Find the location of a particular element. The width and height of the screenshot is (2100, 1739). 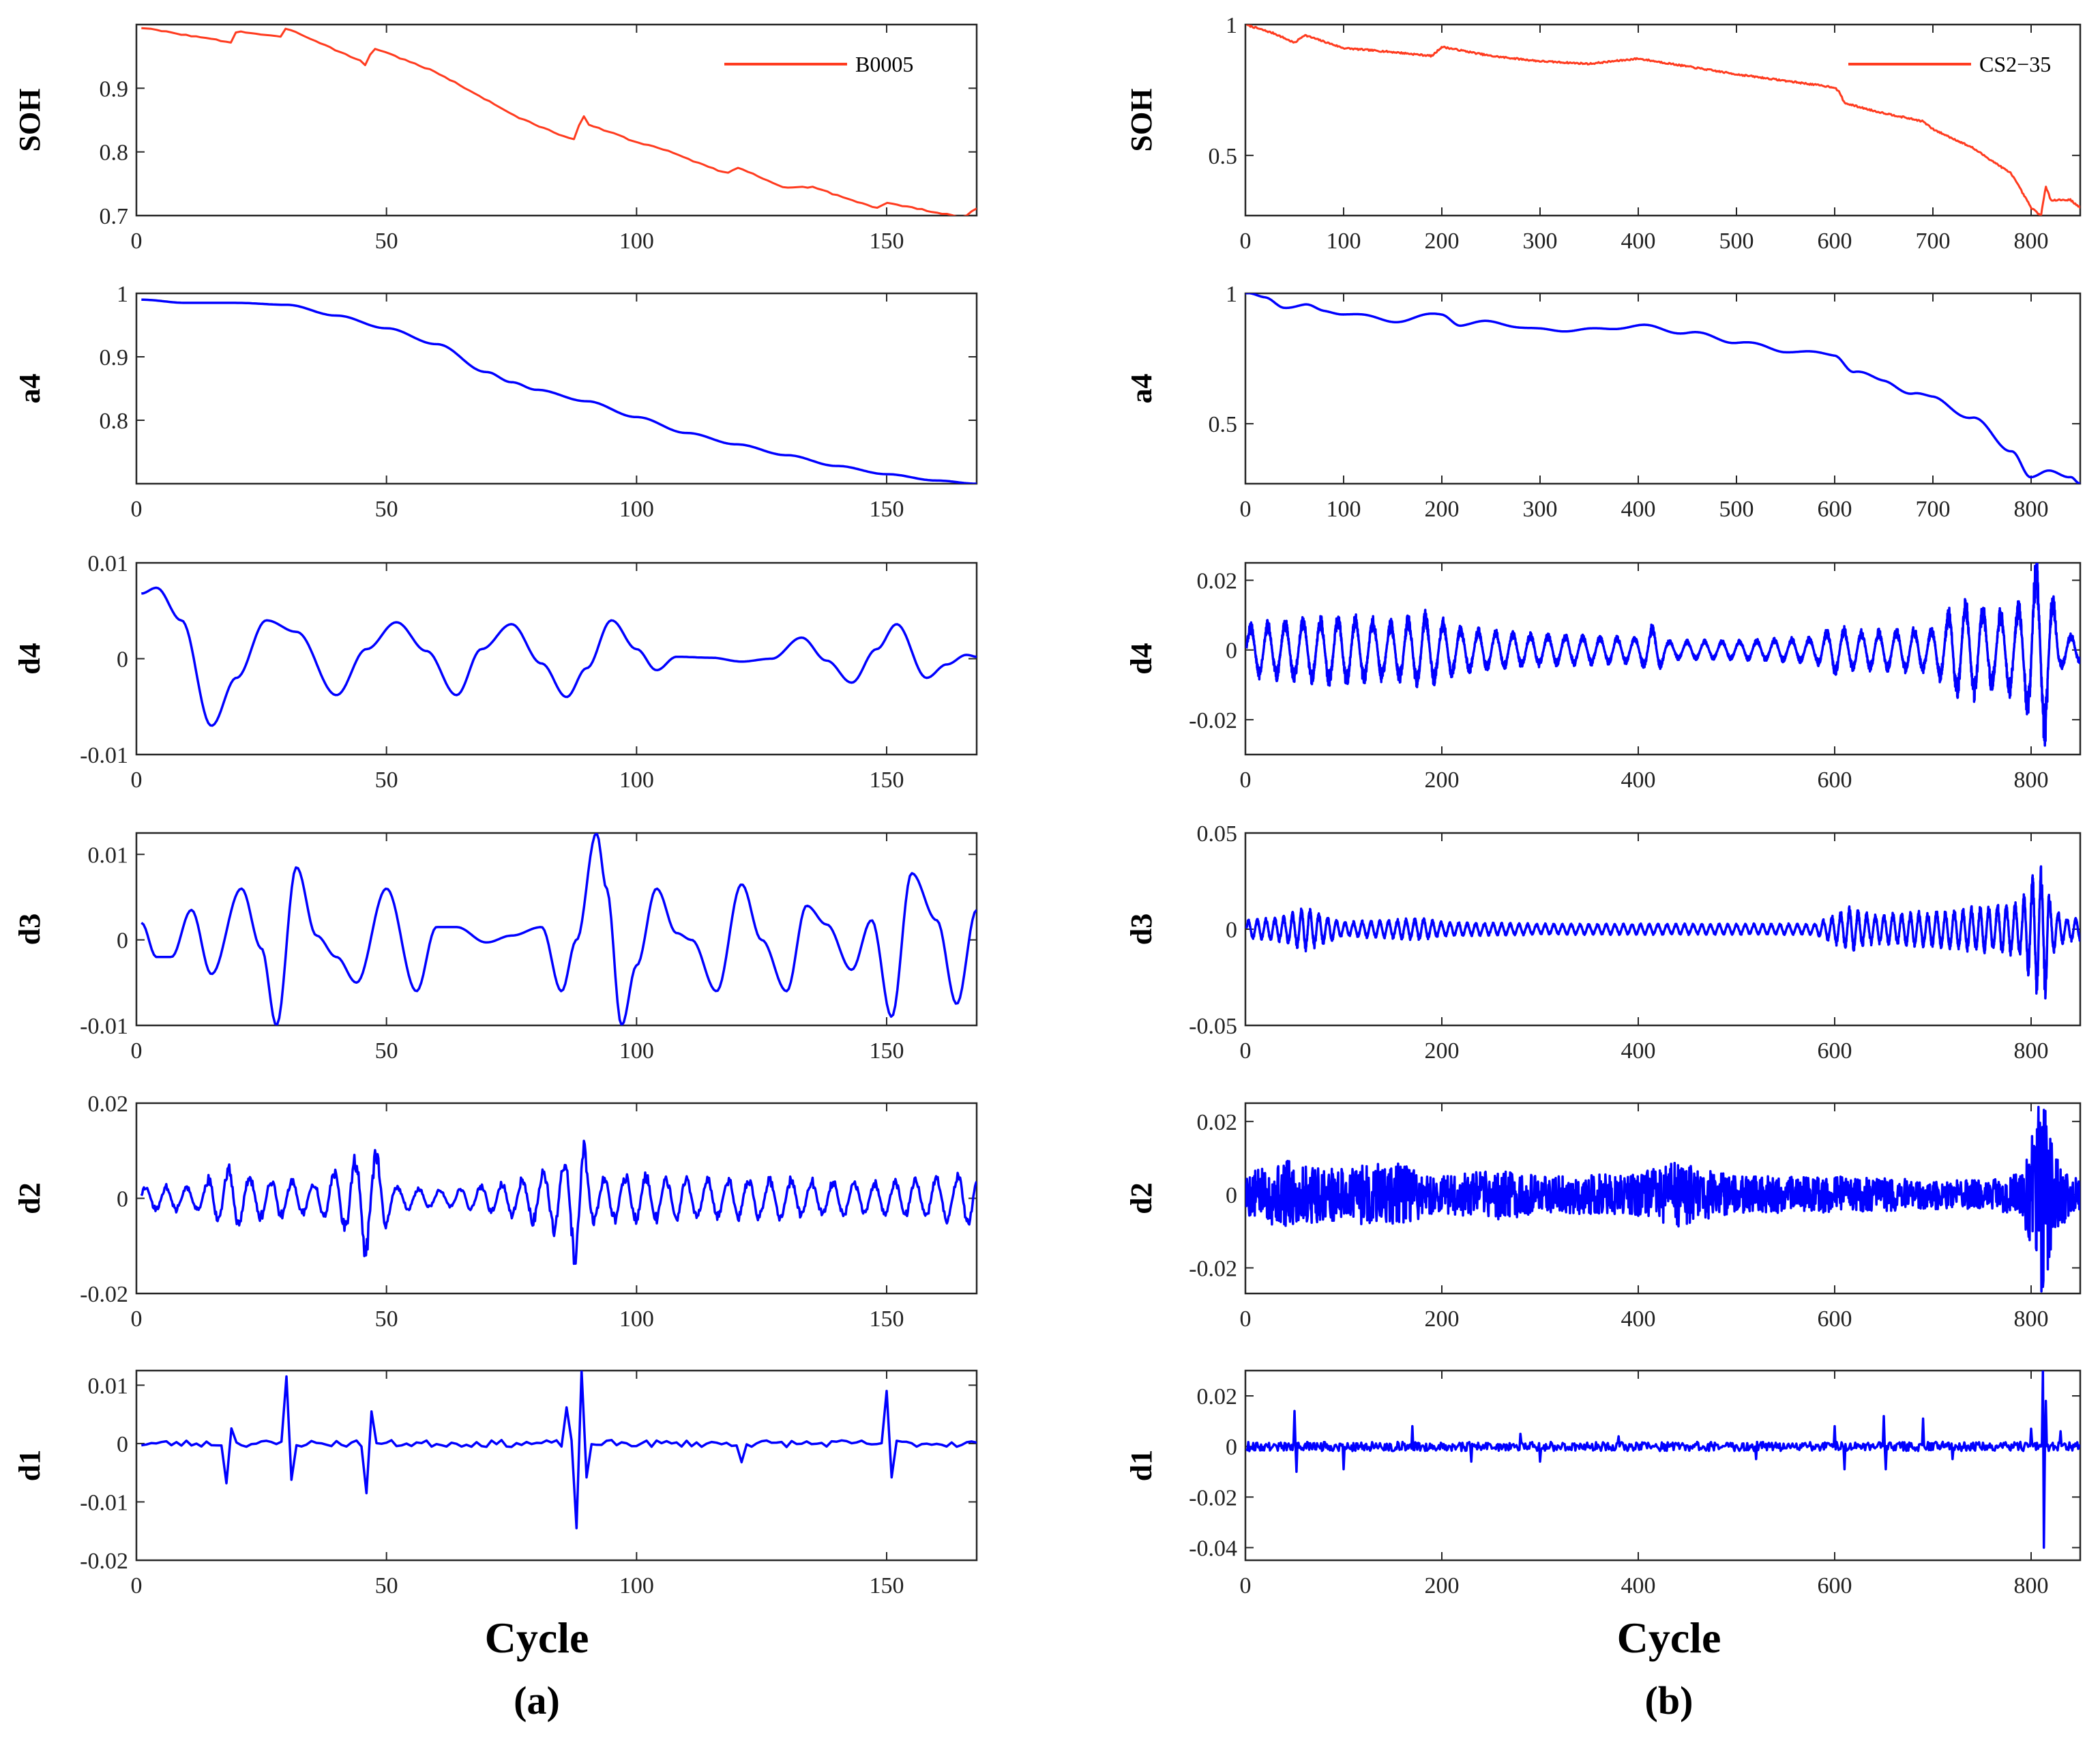

series-line-b0005 is located at coordinates (559, 121).